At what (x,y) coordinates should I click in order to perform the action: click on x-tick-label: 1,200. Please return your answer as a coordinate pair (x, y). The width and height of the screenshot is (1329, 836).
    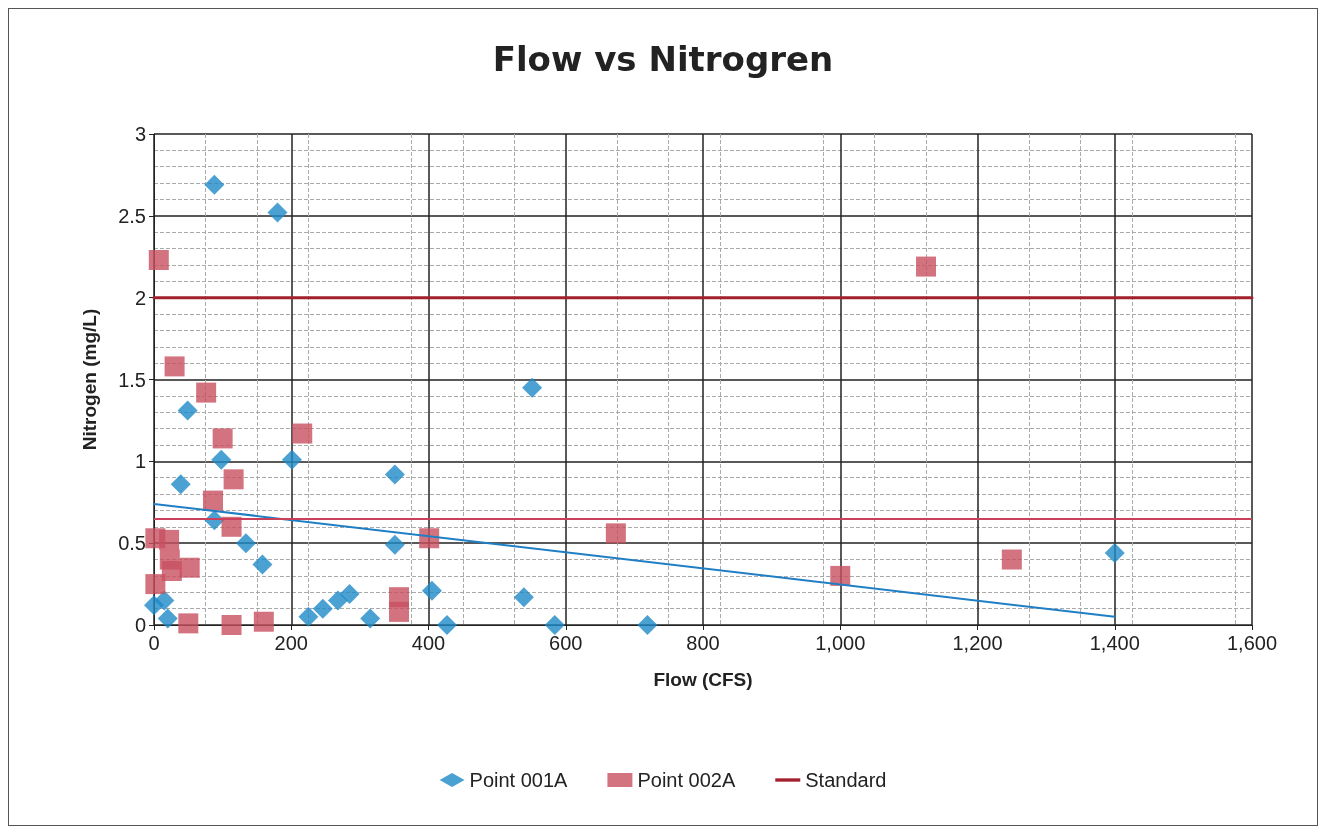
    Looking at the image, I should click on (977, 643).